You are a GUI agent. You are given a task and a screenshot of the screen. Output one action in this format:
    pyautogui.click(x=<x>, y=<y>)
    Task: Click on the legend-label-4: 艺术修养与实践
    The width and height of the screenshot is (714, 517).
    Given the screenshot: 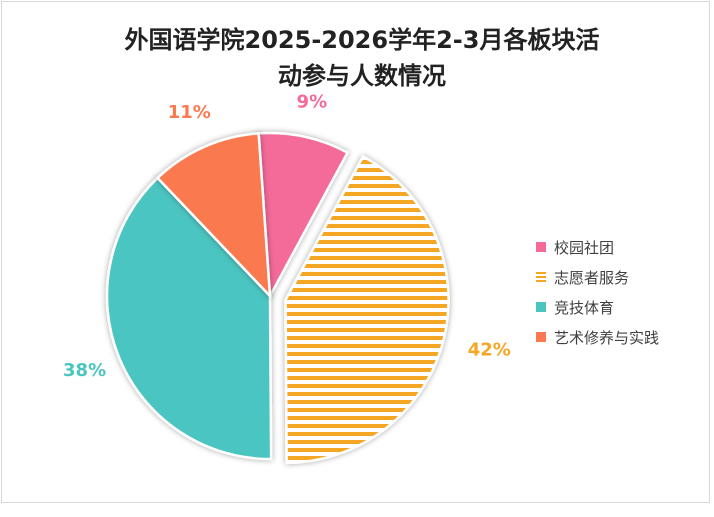 What is the action you would take?
    pyautogui.click(x=607, y=337)
    